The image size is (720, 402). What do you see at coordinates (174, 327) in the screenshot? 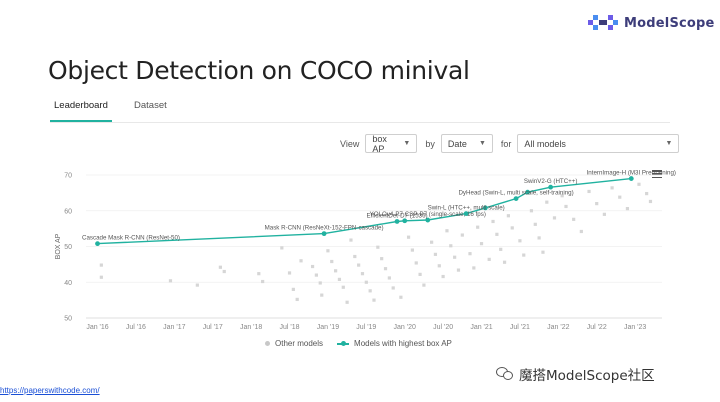
I see `x-tick-label: Jan '17` at bounding box center [174, 327].